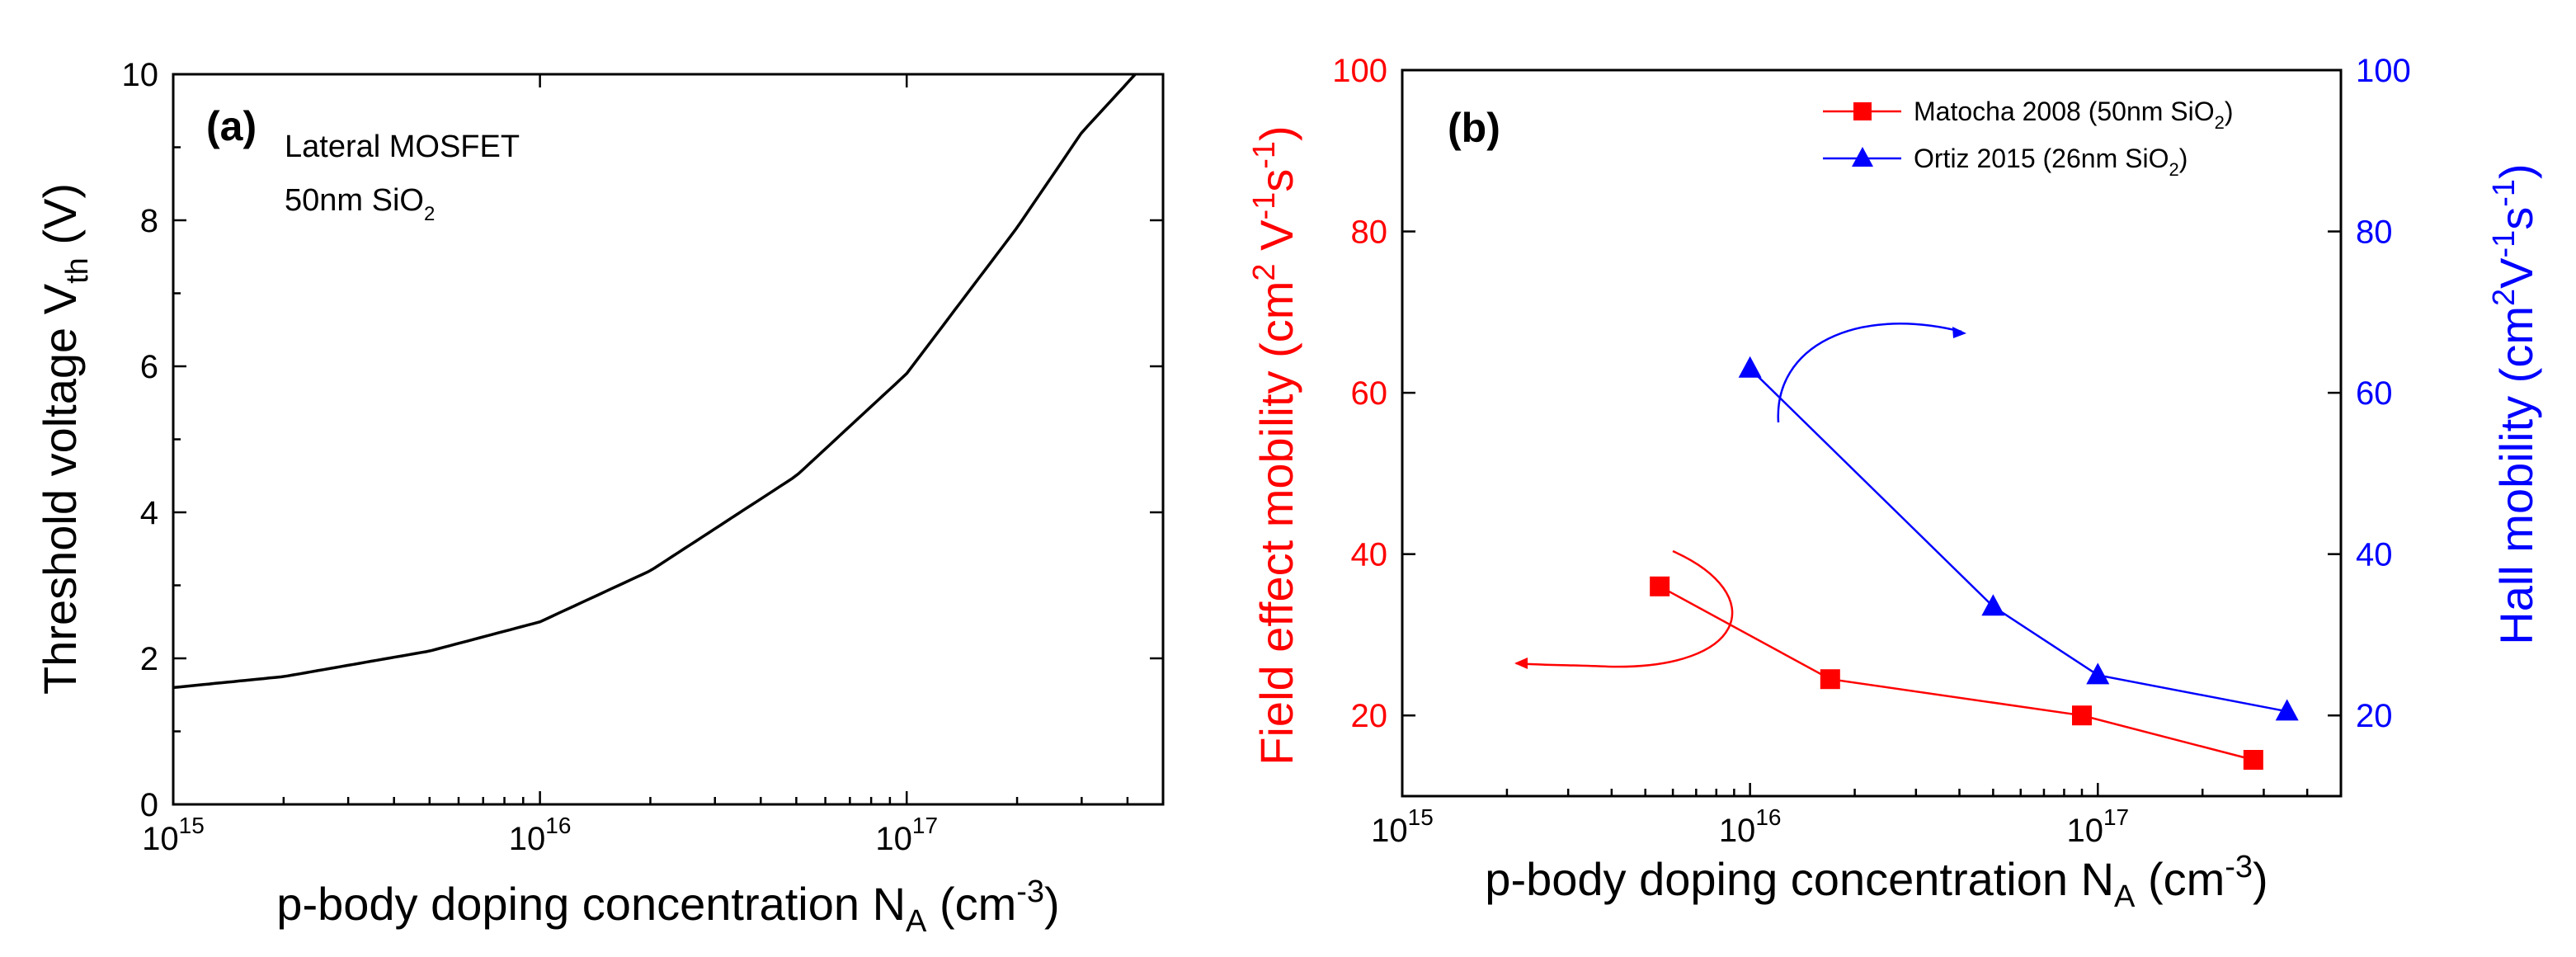 The height and width of the screenshot is (957, 2576). Describe the element at coordinates (1276, 241) in the screenshot. I see `left-y-label-mid: V` at that location.